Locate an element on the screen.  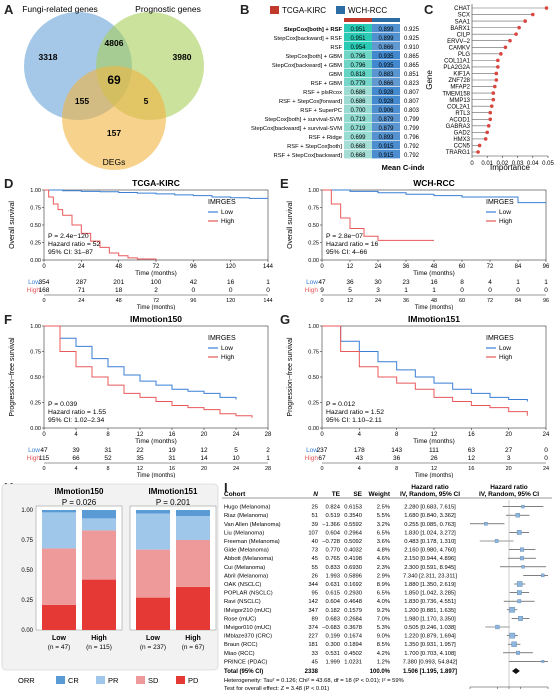
km-stat: Hazard ratio = 1.55 is located at coordinates (77, 412).